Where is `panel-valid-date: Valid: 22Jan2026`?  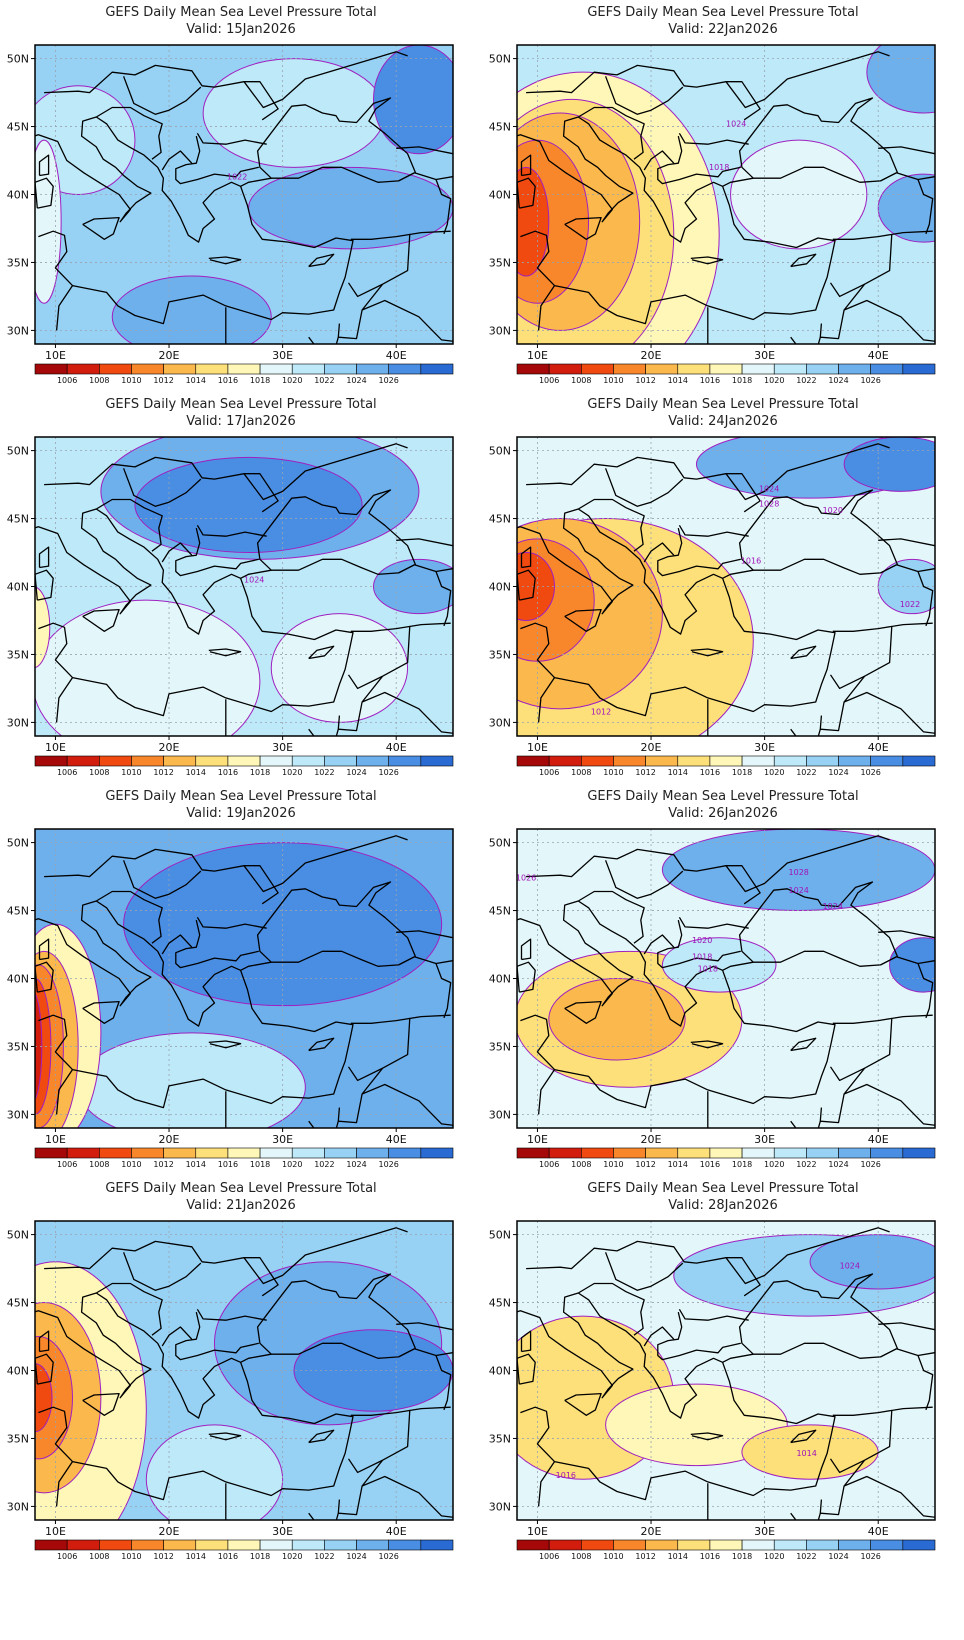 panel-valid-date: Valid: 22Jan2026 is located at coordinates (723, 29).